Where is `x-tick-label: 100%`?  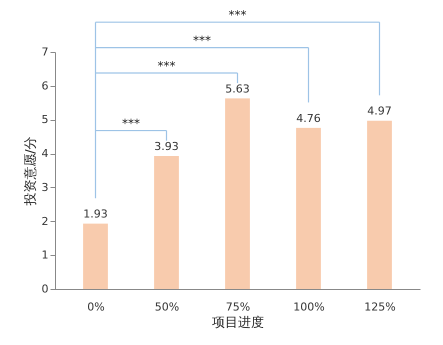 x-tick-label: 100% is located at coordinates (309, 307).